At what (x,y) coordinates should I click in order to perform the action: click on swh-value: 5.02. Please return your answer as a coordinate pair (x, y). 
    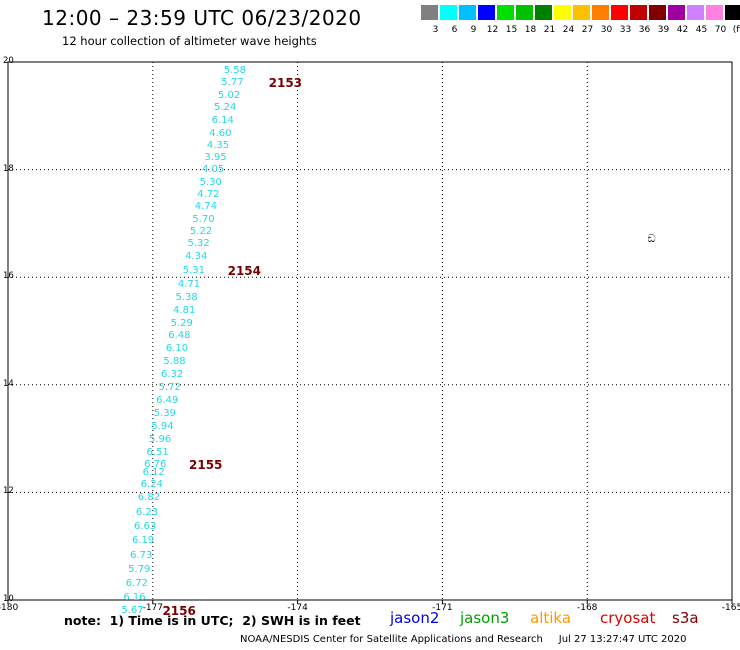
    Looking at the image, I should click on (229, 95).